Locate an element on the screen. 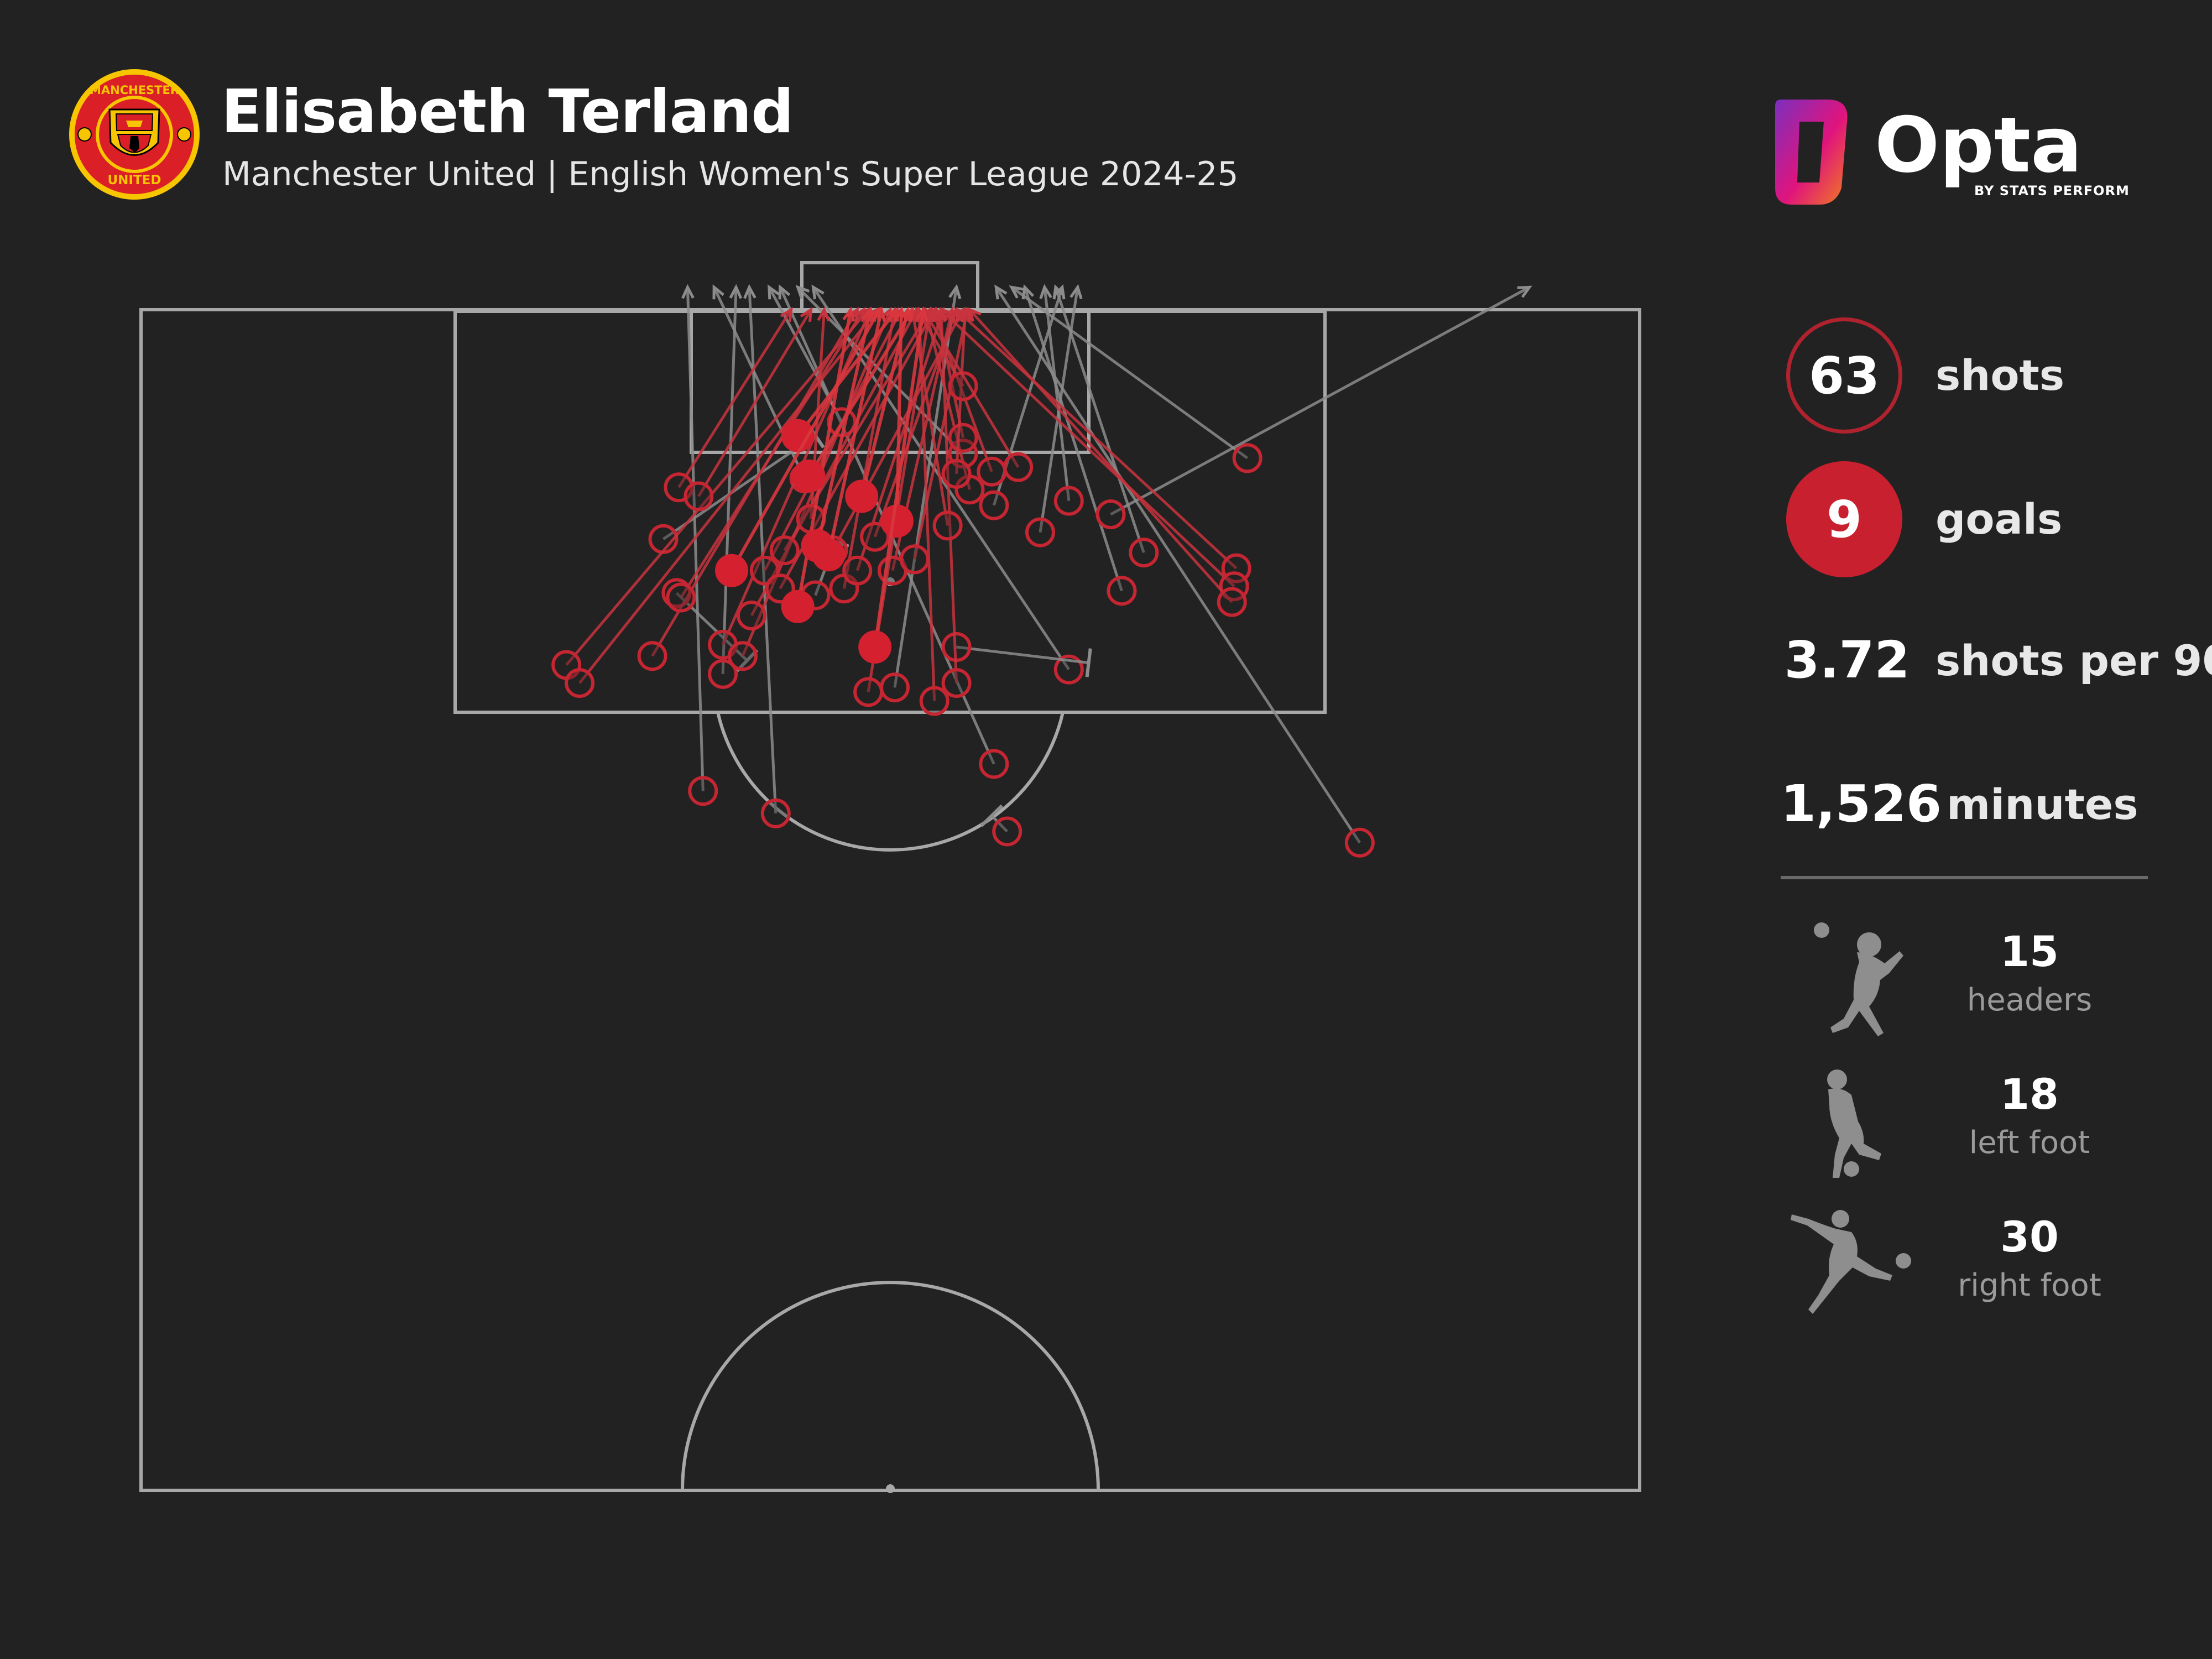 The width and height of the screenshot is (2212, 1659). crest-bottom-text: UNITED is located at coordinates (134, 180).